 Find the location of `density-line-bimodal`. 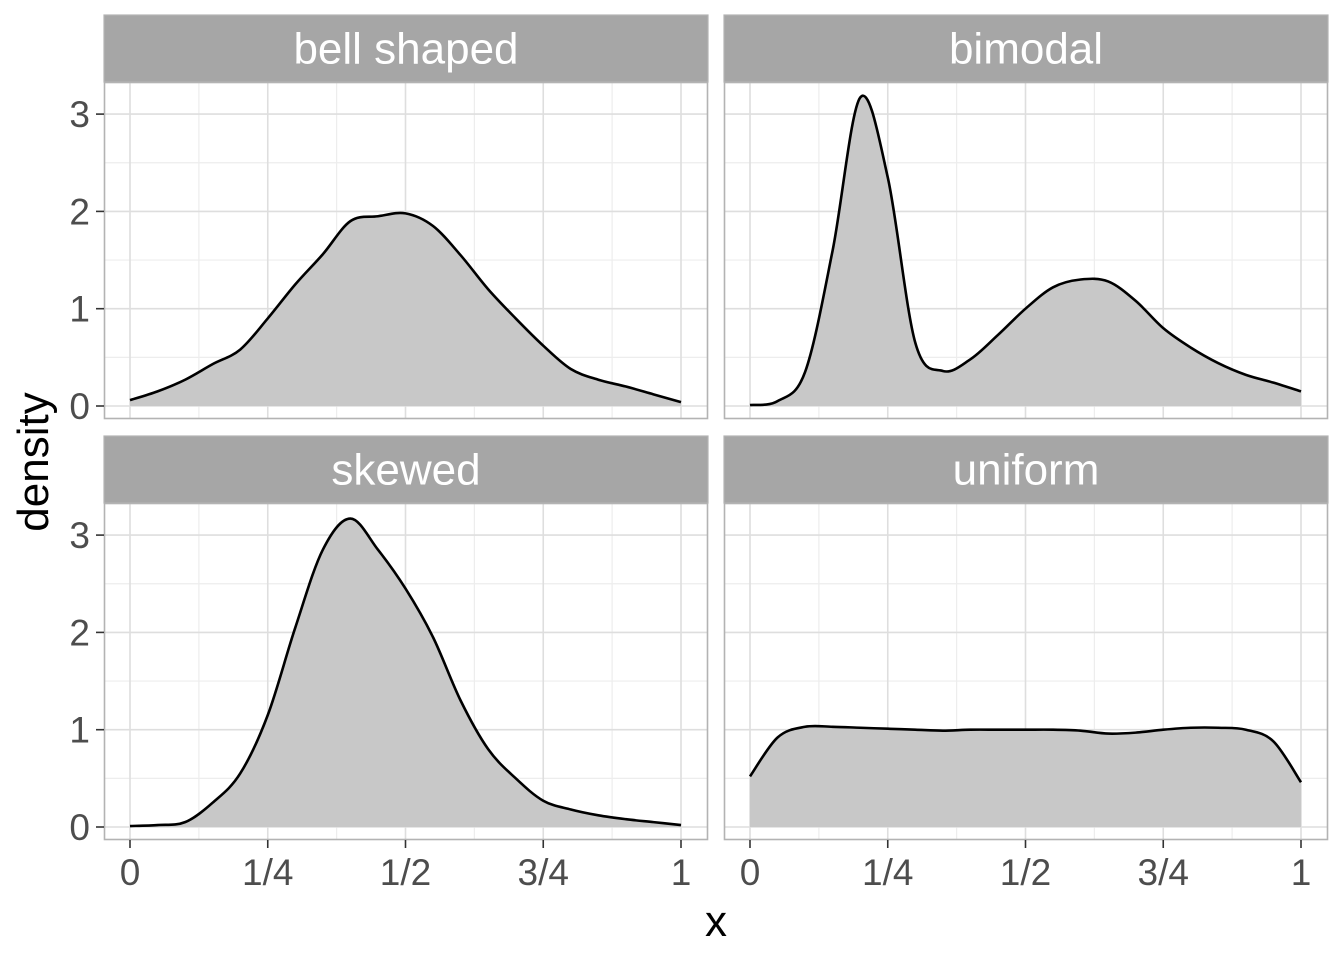

density-line-bimodal is located at coordinates (1025, 250).